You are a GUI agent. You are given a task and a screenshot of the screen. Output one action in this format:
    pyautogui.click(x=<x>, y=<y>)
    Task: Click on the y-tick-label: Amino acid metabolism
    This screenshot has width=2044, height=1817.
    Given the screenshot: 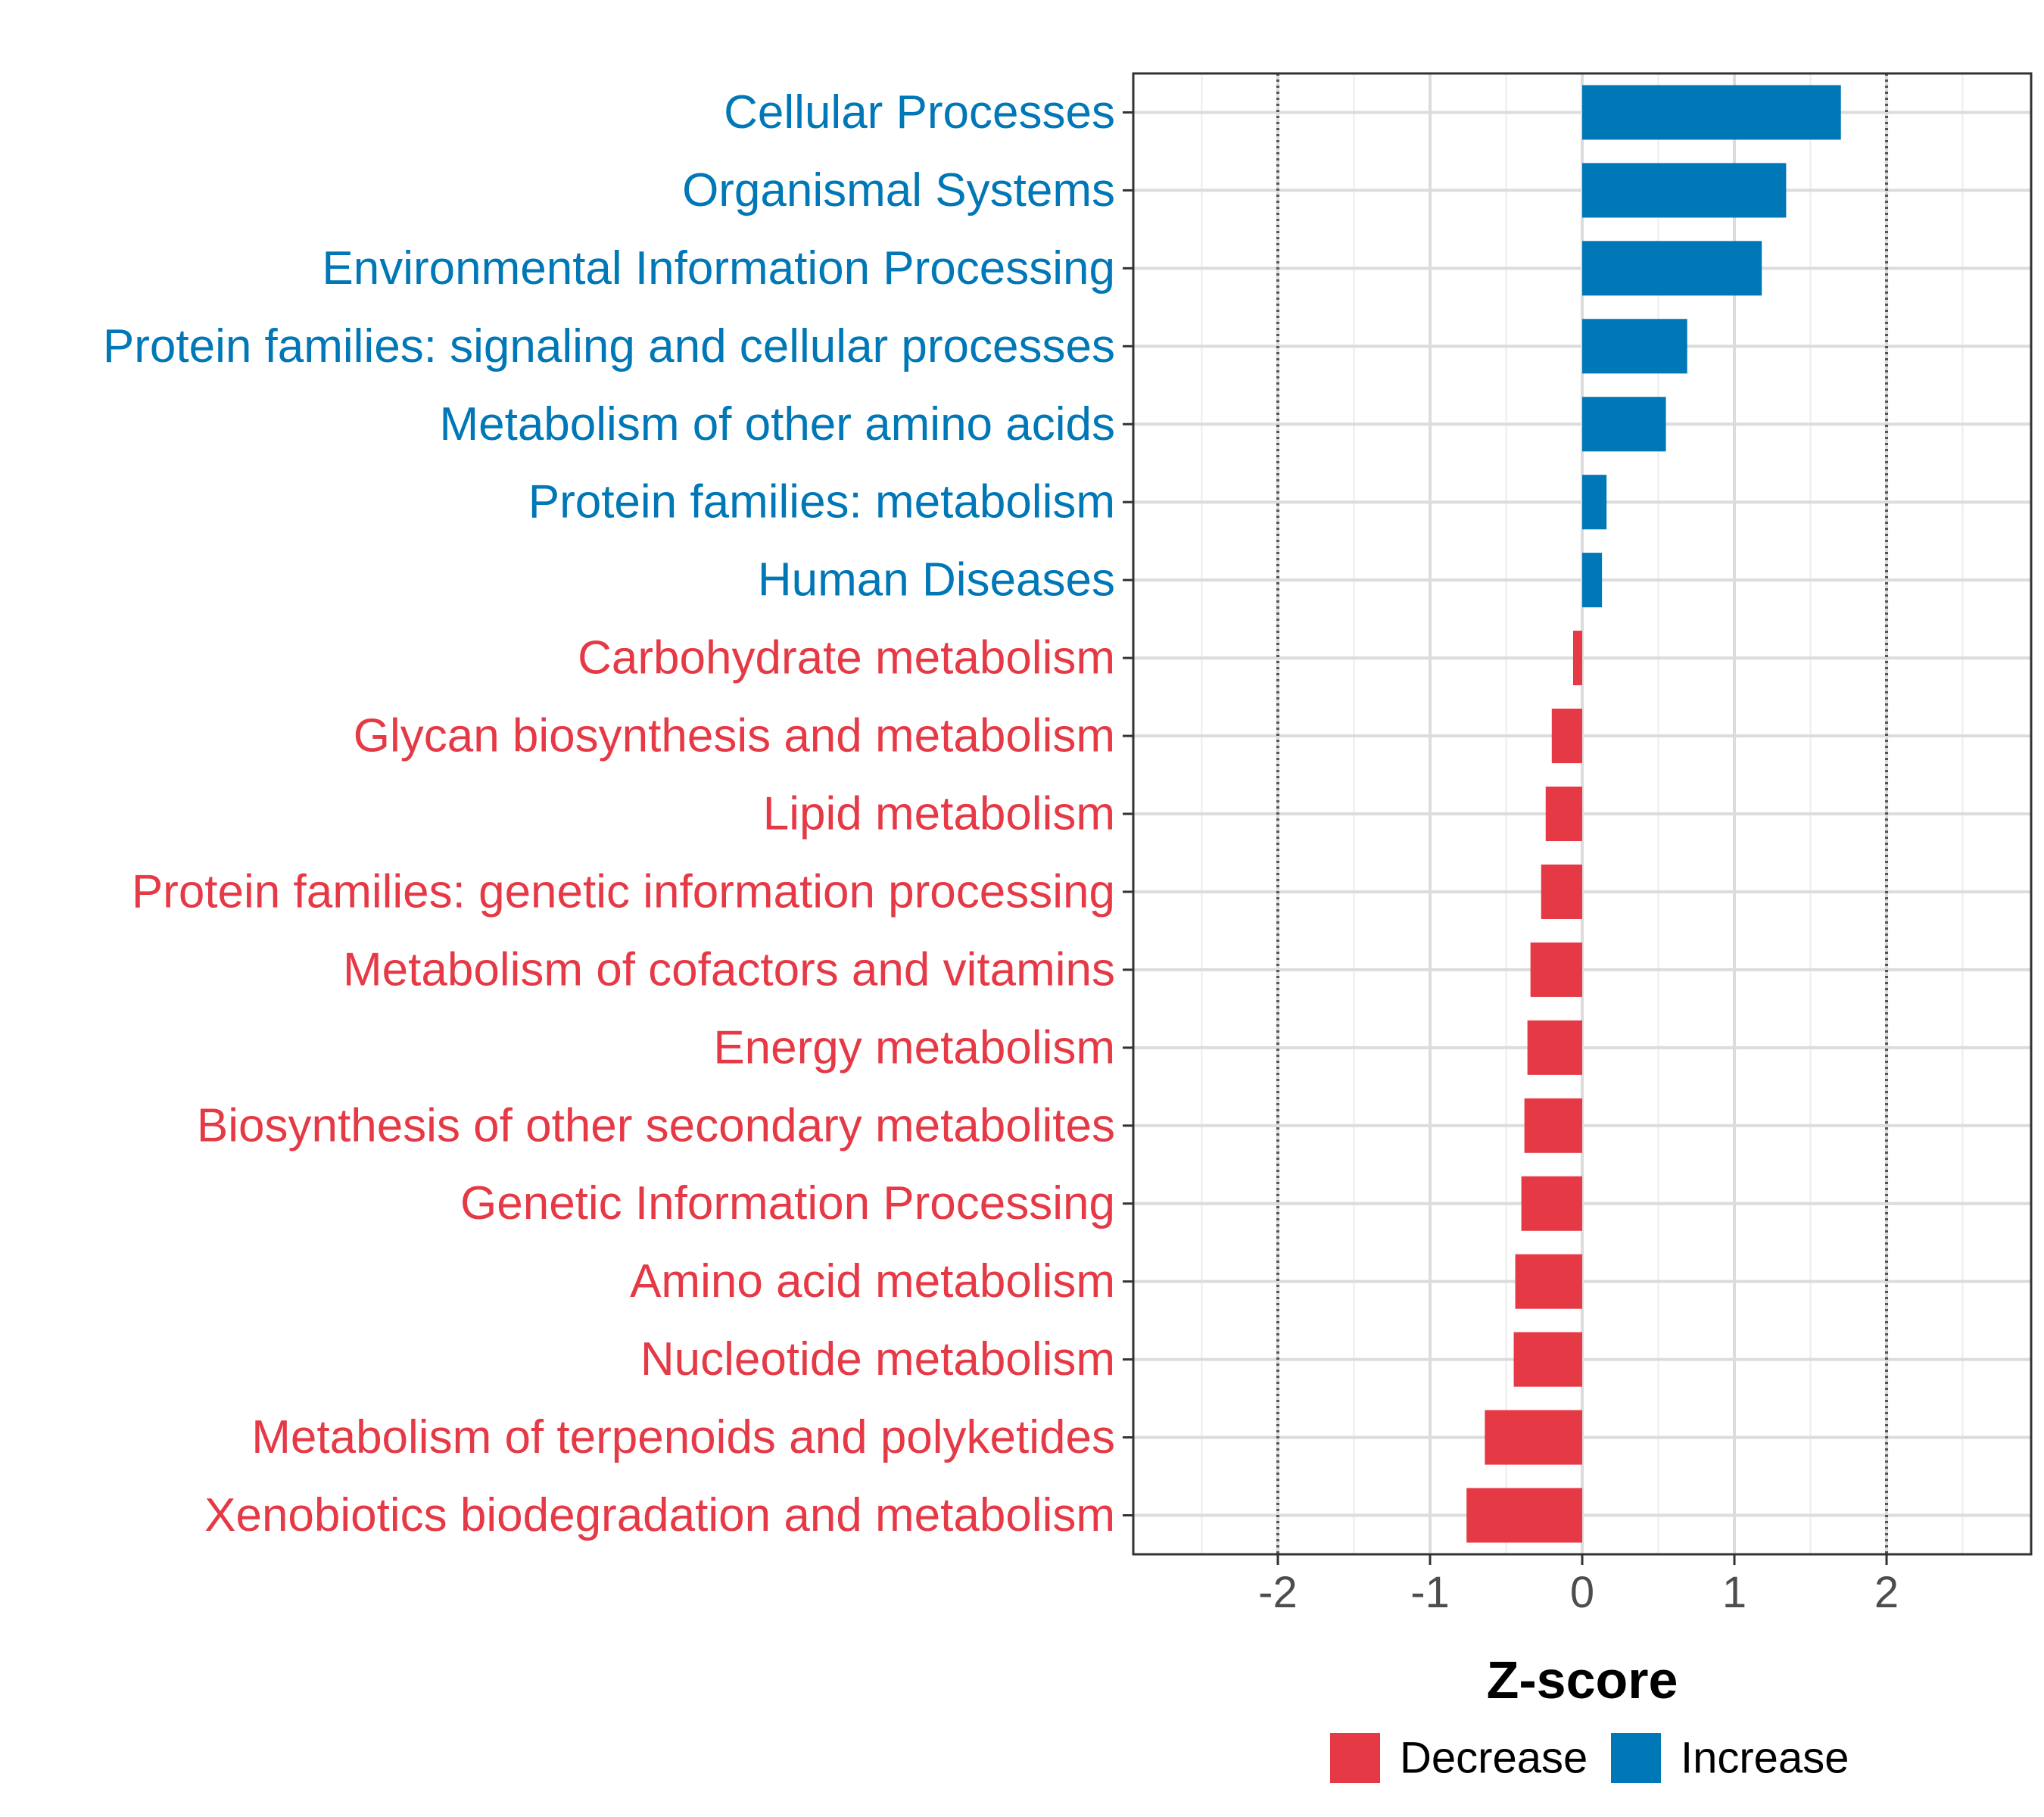 What is the action you would take?
    pyautogui.click(x=872, y=1281)
    